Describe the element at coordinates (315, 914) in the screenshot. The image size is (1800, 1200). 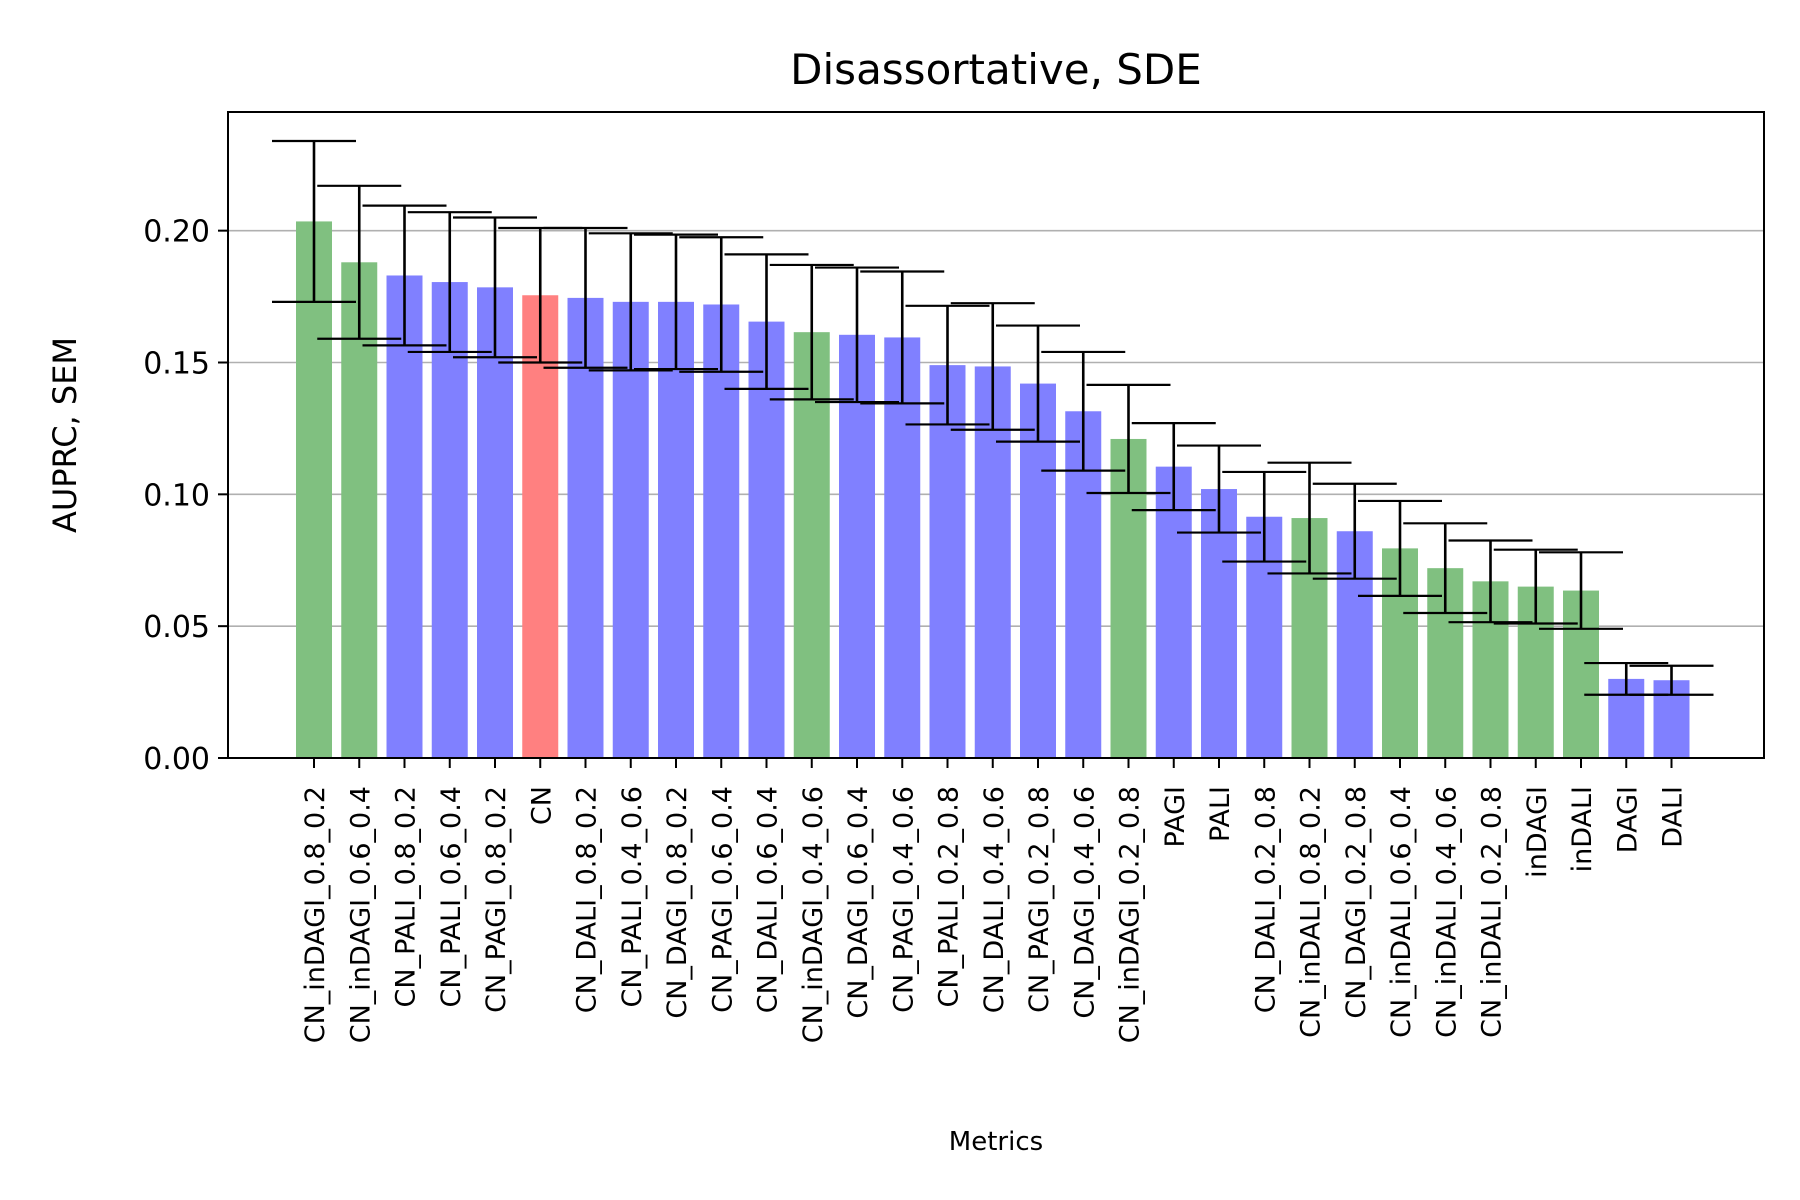
I see `x-tick-label: CN_inDAGI_0.8_0.2` at that location.